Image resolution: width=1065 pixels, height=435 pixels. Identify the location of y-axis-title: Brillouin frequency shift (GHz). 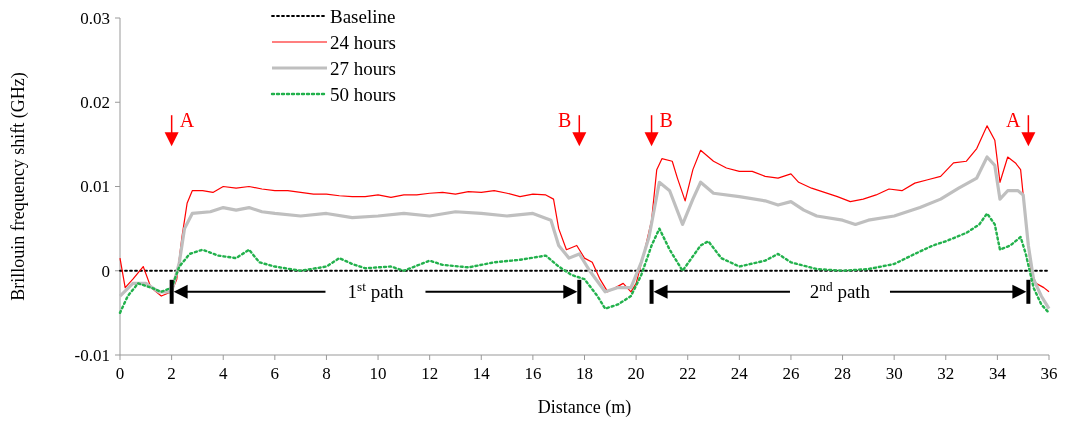
(18, 186).